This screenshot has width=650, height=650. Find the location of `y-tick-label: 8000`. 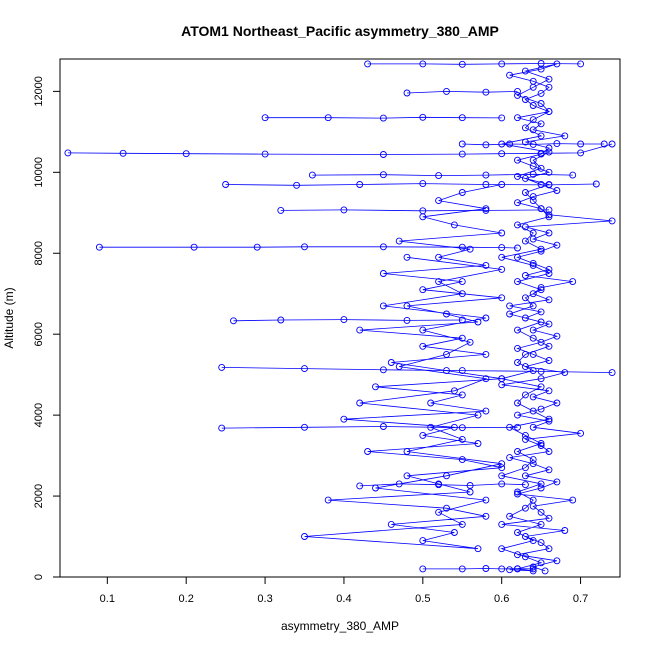

y-tick-label: 8000 is located at coordinates (39, 253).